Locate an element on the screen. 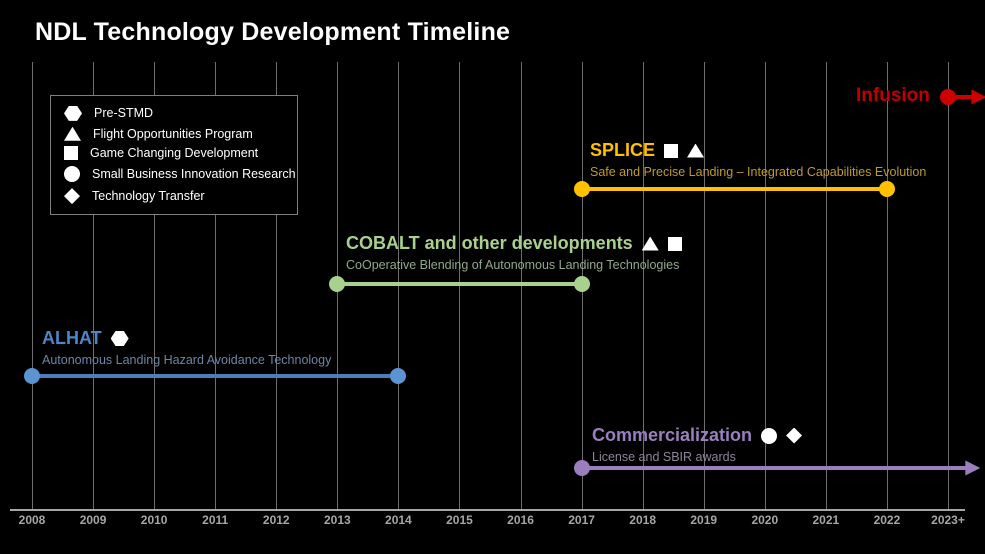 This screenshot has height=554, width=985. project-title: COBALT and other developments is located at coordinates (489, 243).